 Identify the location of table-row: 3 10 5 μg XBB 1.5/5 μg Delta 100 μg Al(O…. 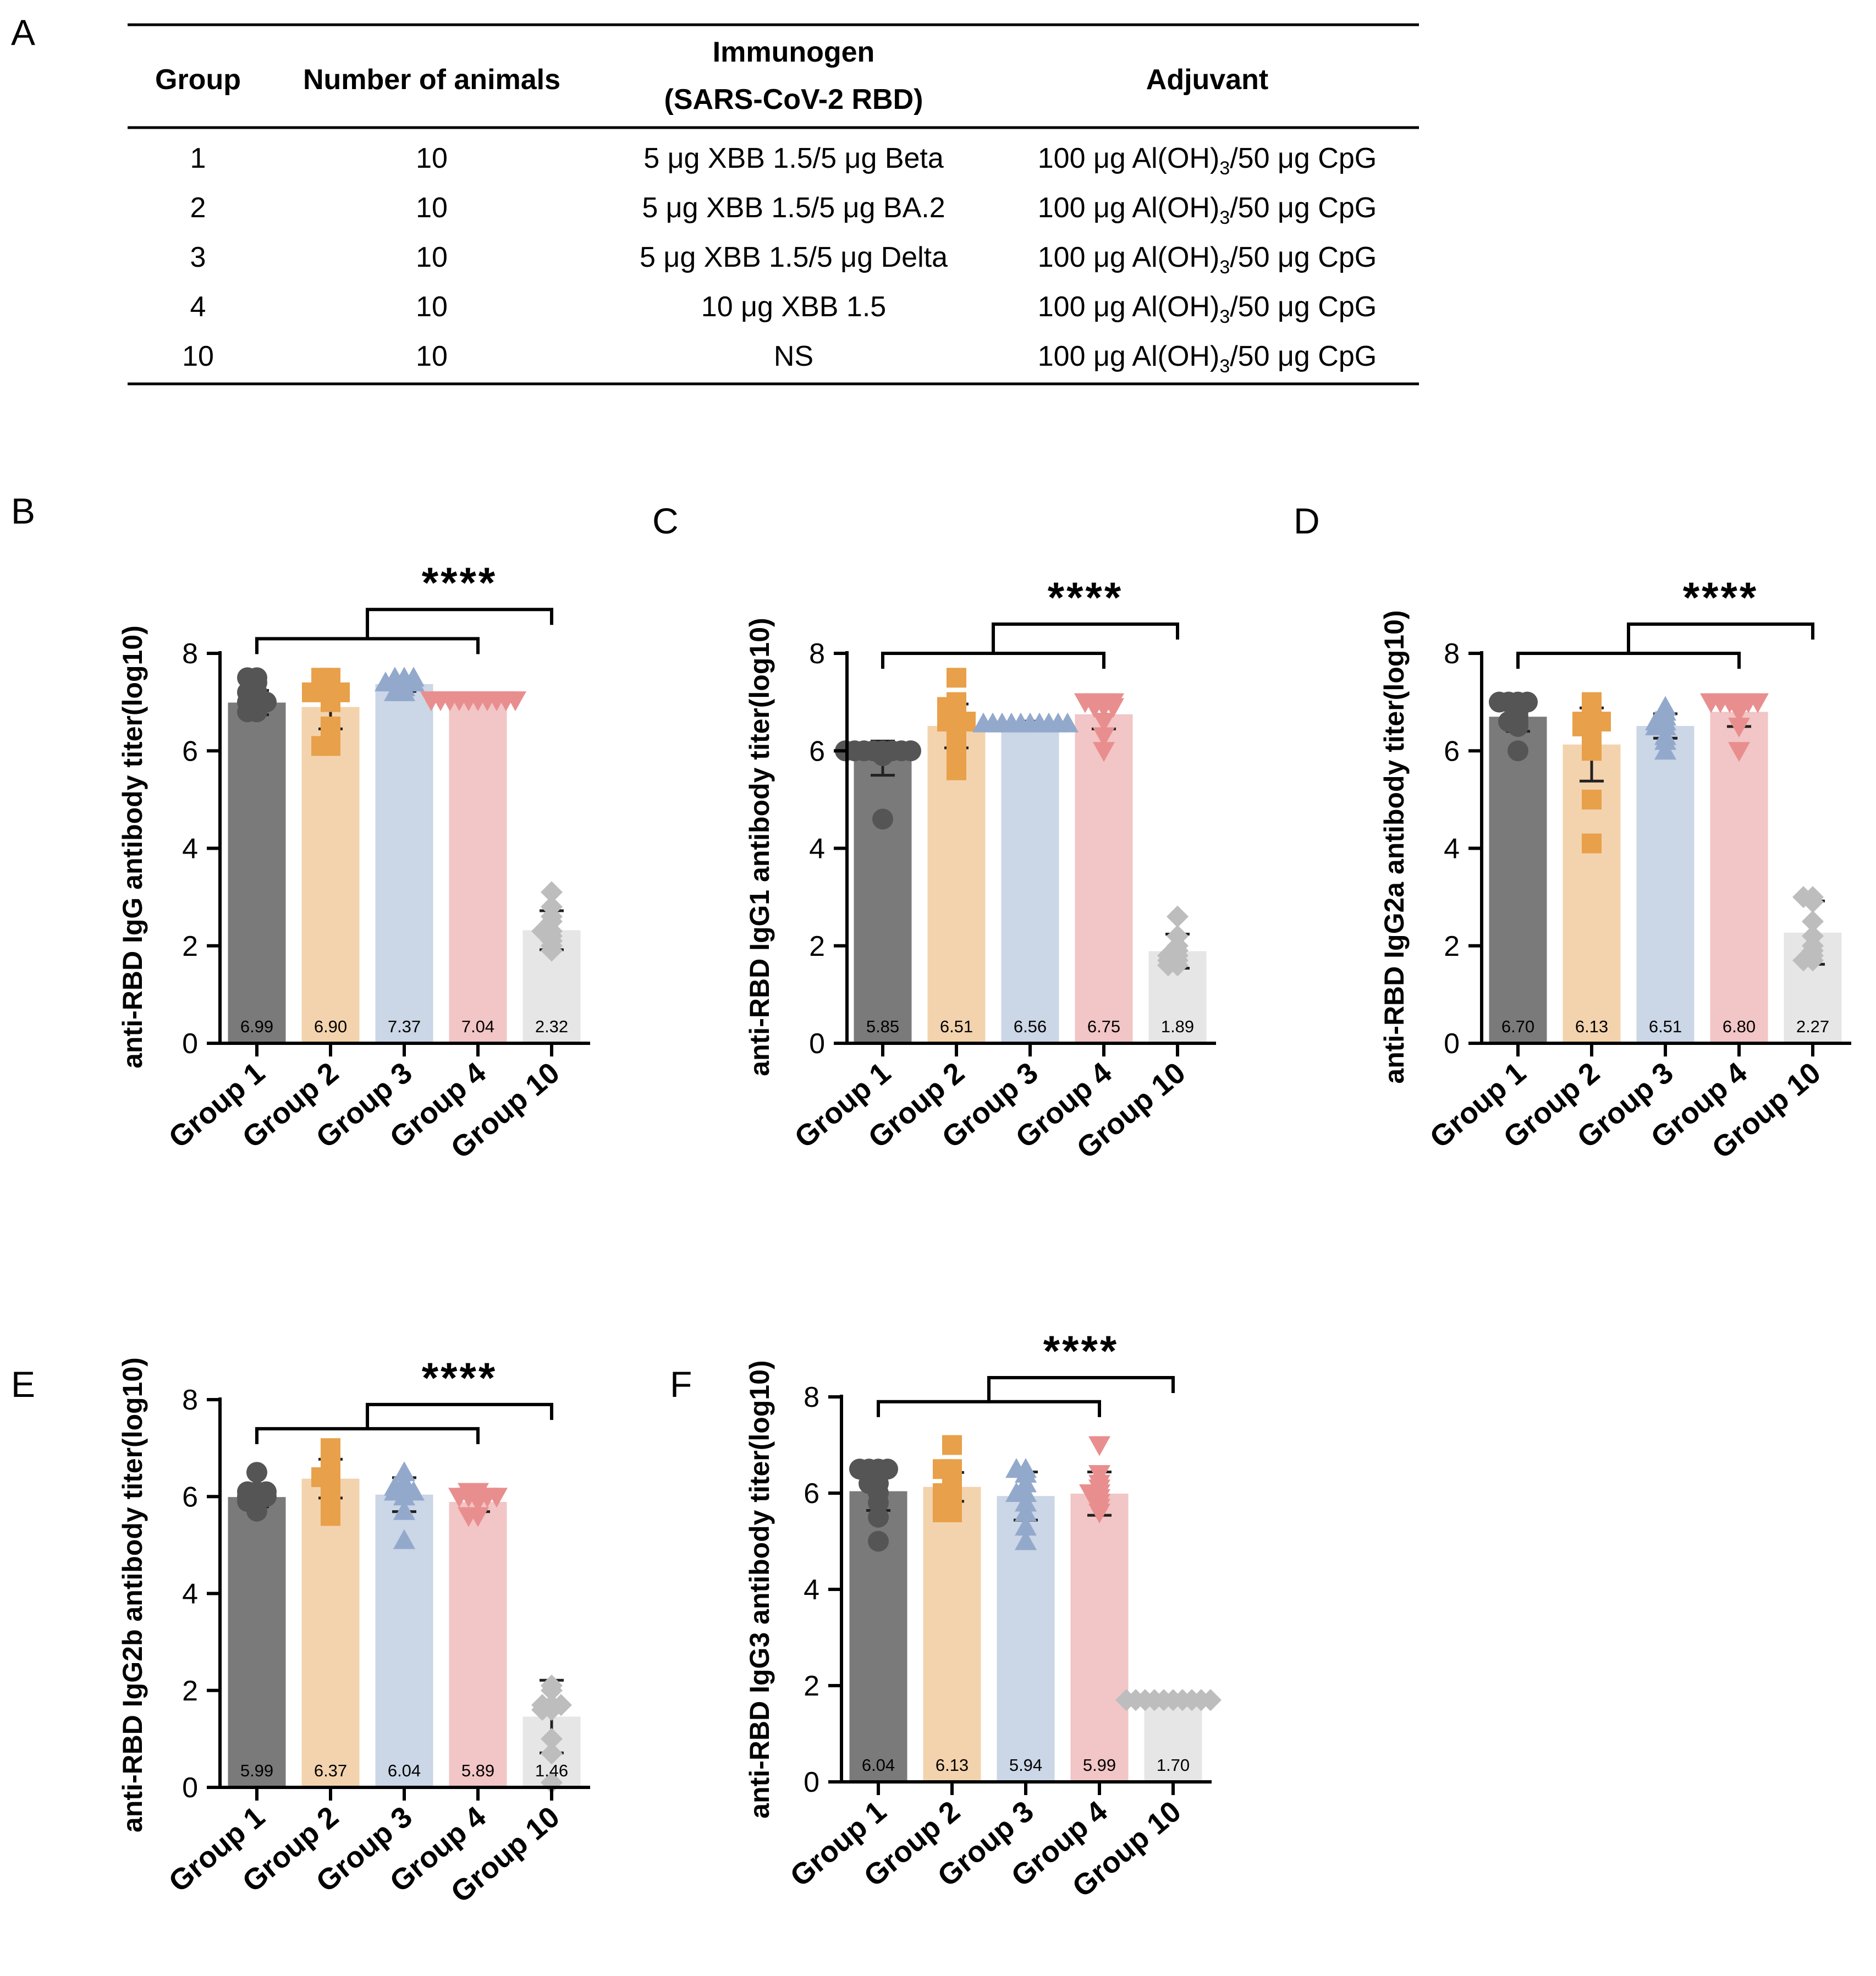
(783, 259).